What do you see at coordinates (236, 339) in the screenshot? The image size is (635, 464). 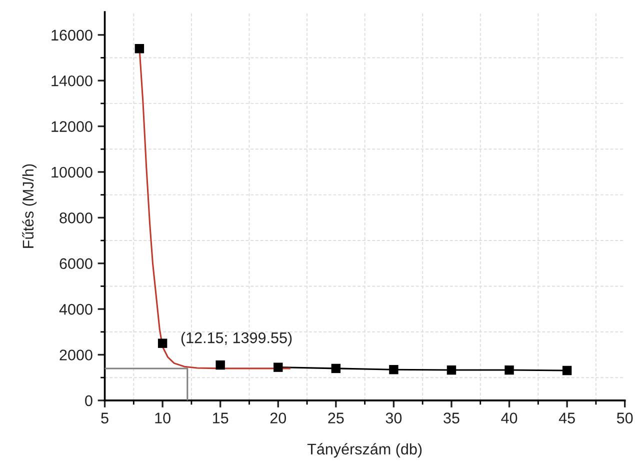 I see `annotation: (12.15; 1399.55)` at bounding box center [236, 339].